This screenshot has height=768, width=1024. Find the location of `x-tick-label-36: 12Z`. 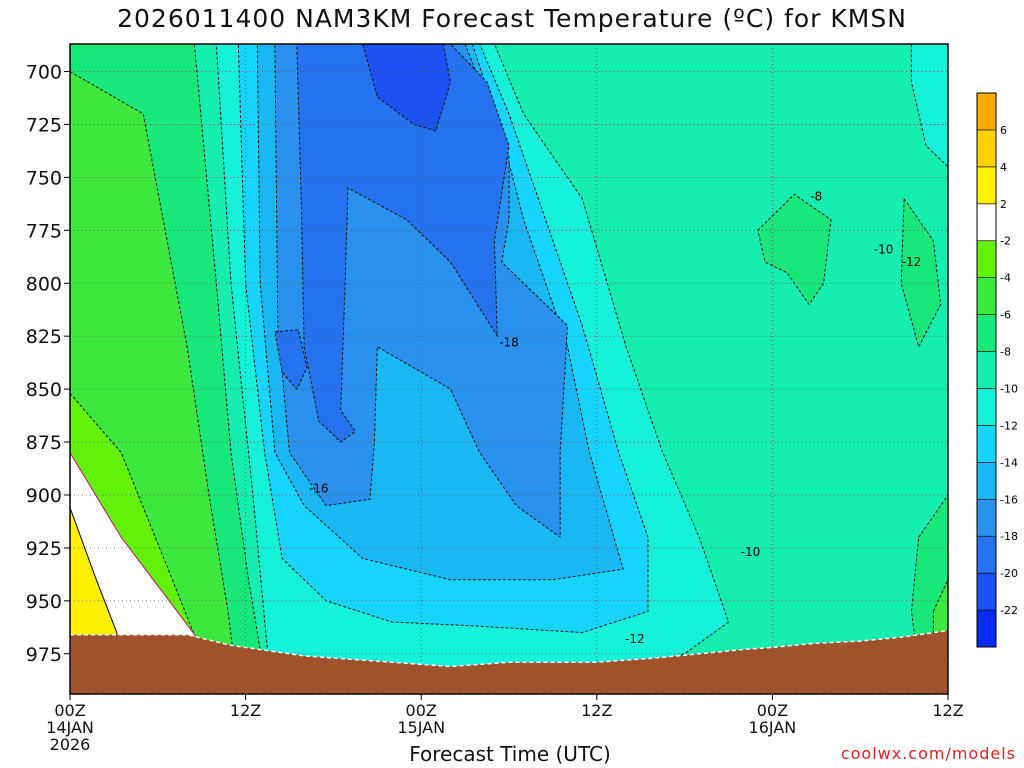

x-tick-label-36: 12Z is located at coordinates (596, 710).